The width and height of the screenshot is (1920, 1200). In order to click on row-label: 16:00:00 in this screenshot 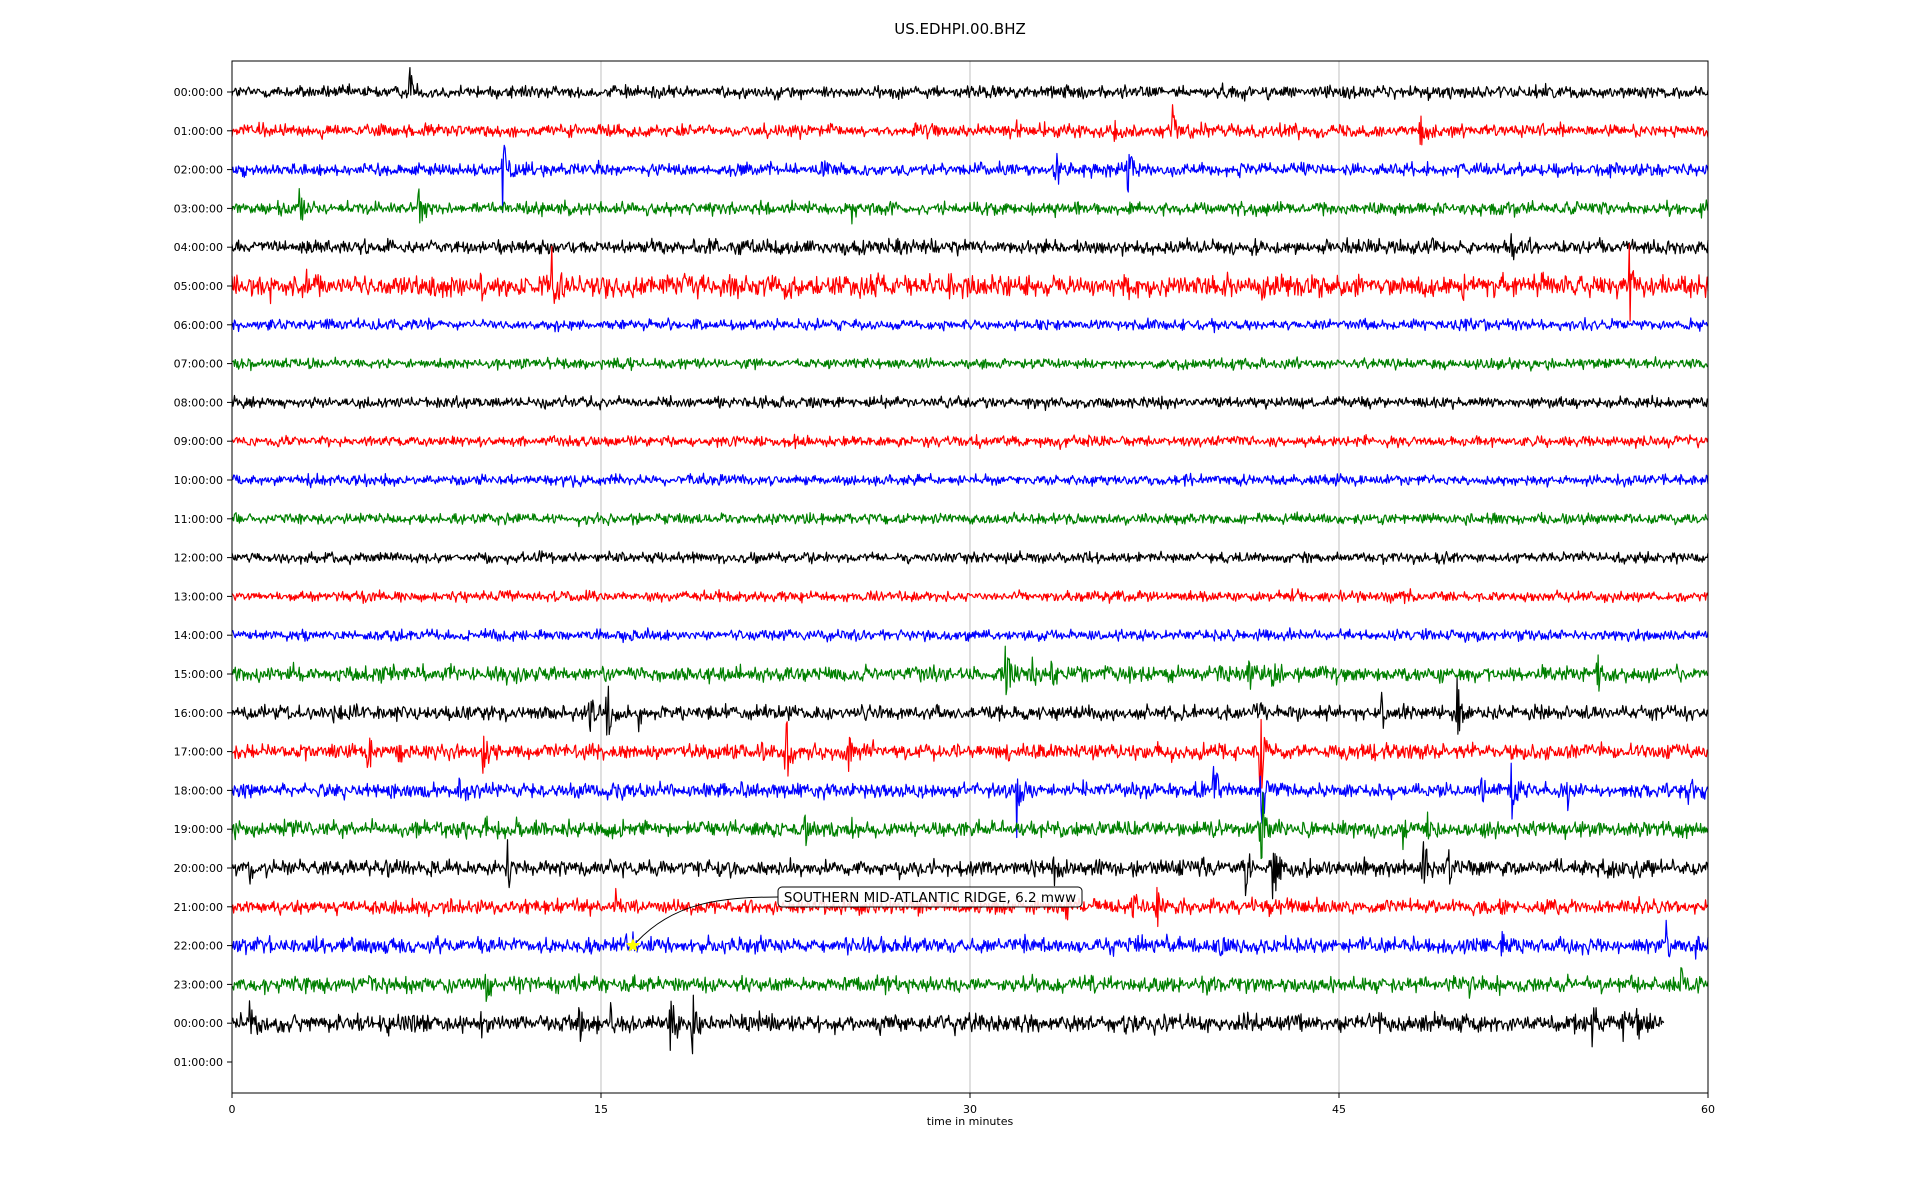, I will do `click(198, 713)`.